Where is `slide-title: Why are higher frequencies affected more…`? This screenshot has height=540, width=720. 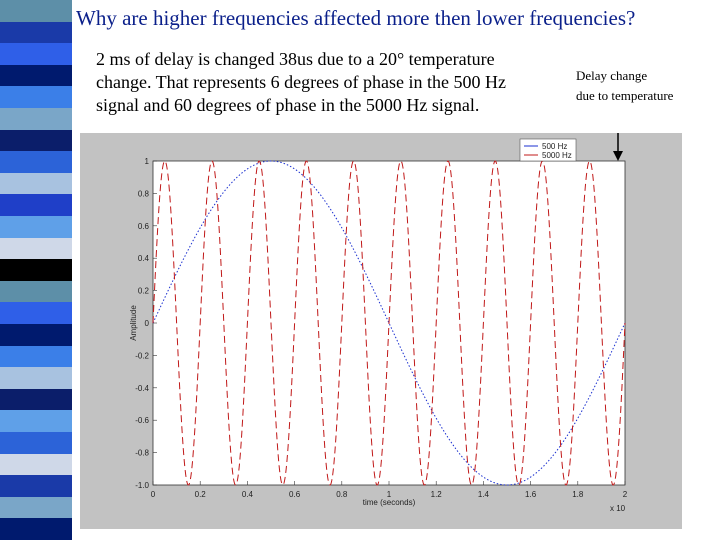 slide-title: Why are higher frequencies affected more… is located at coordinates (356, 18).